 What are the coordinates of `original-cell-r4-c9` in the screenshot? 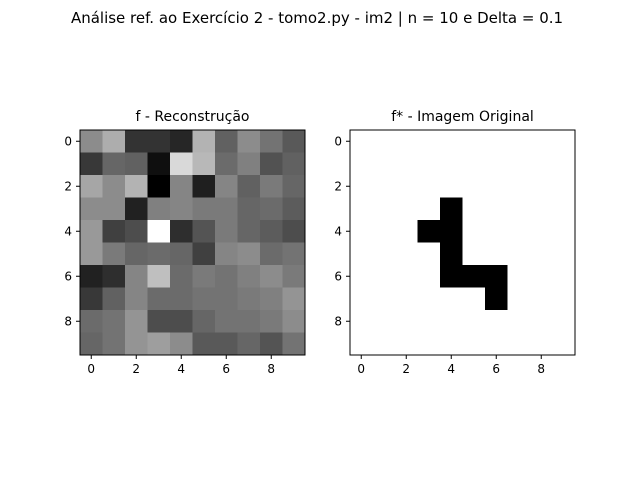 It's located at (564, 231).